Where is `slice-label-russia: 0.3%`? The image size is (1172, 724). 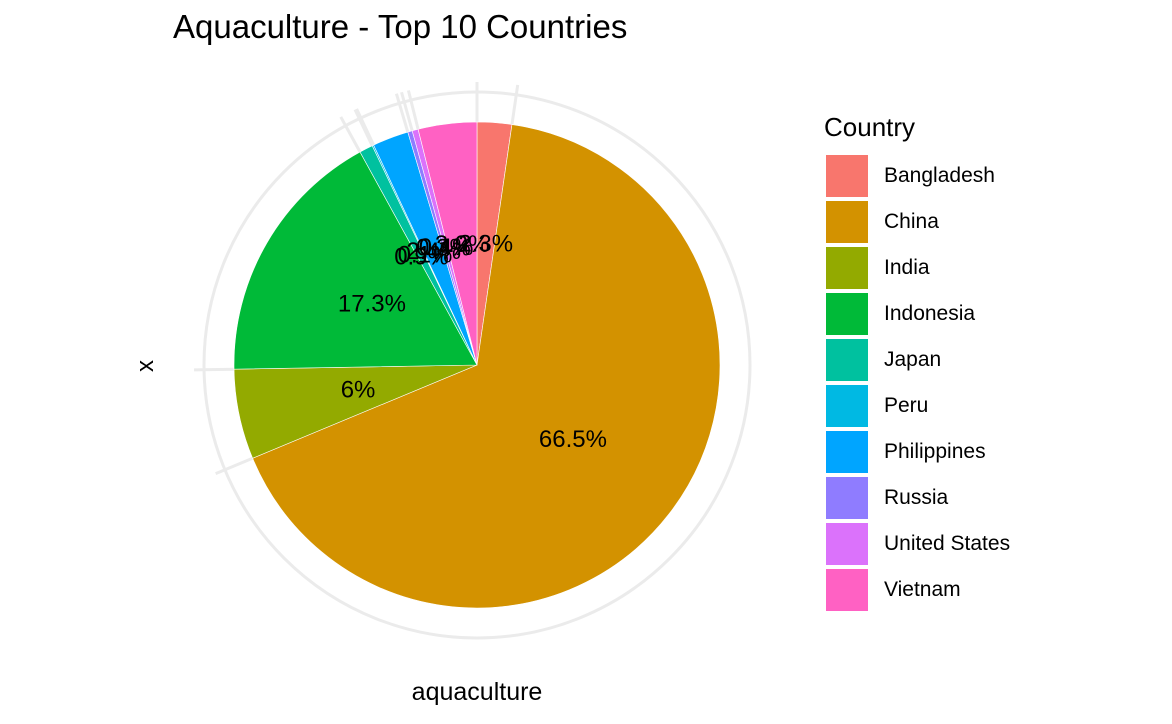 slice-label-russia: 0.3% is located at coordinates (443, 248).